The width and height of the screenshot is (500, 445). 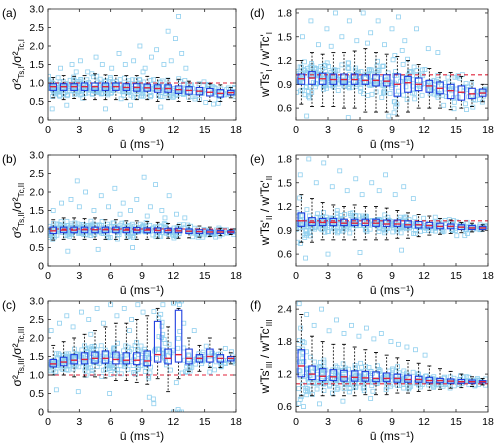 I want to click on x-axis-label: ū (ms⁻¹), so click(x=142, y=290).